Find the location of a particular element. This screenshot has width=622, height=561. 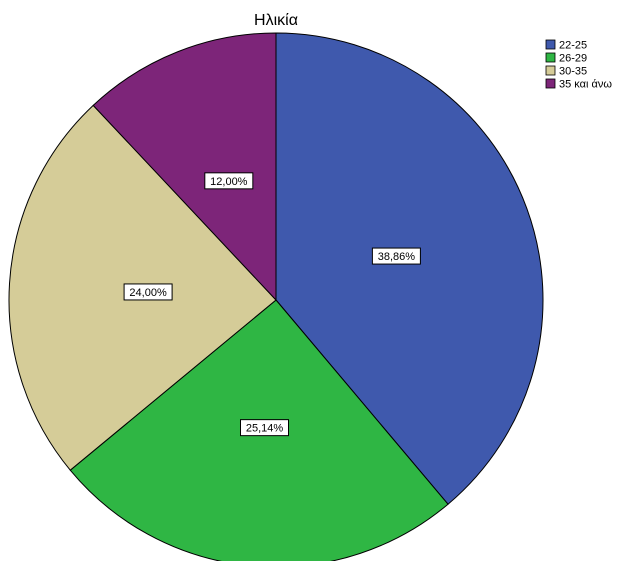

legend-label: 26-29 is located at coordinates (573, 59).